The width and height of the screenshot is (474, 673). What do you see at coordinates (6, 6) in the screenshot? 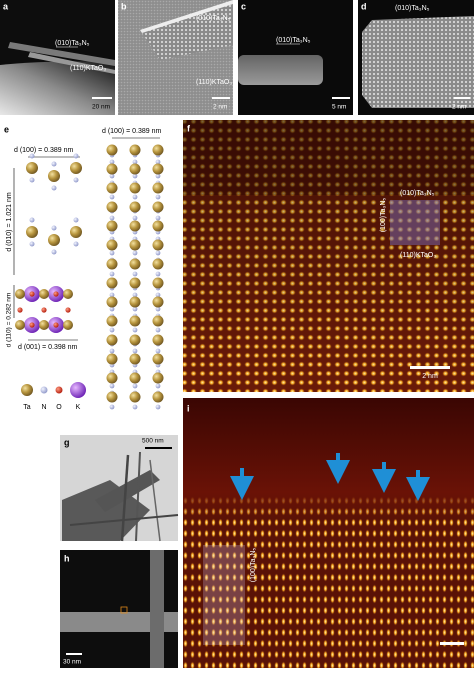
I see `panel-label: a` at bounding box center [6, 6].